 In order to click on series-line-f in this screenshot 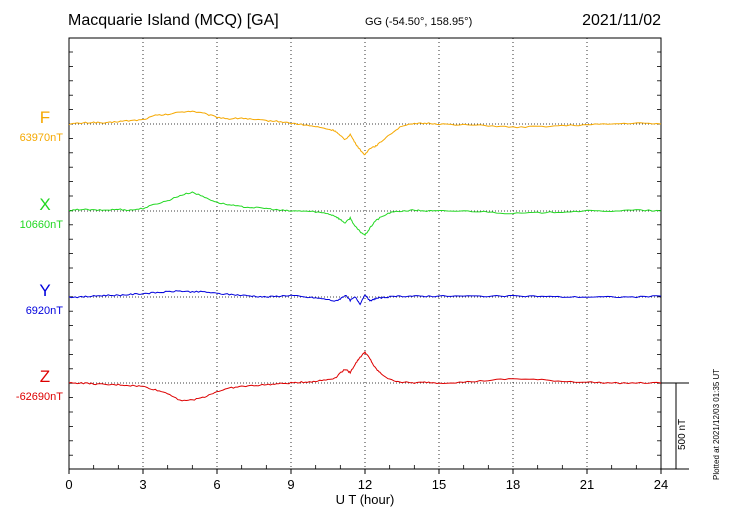, I will do `click(365, 133)`.